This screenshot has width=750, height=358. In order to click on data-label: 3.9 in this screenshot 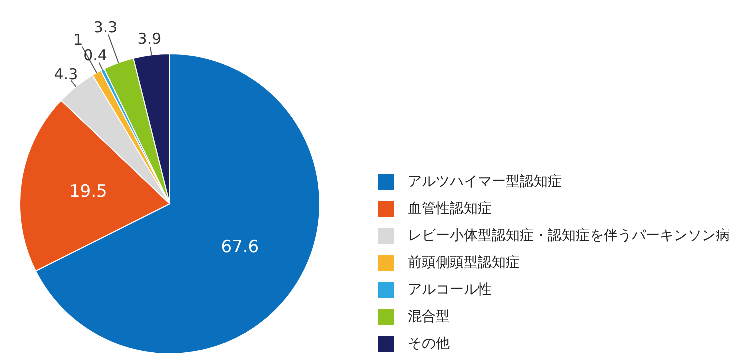, I will do `click(150, 39)`.